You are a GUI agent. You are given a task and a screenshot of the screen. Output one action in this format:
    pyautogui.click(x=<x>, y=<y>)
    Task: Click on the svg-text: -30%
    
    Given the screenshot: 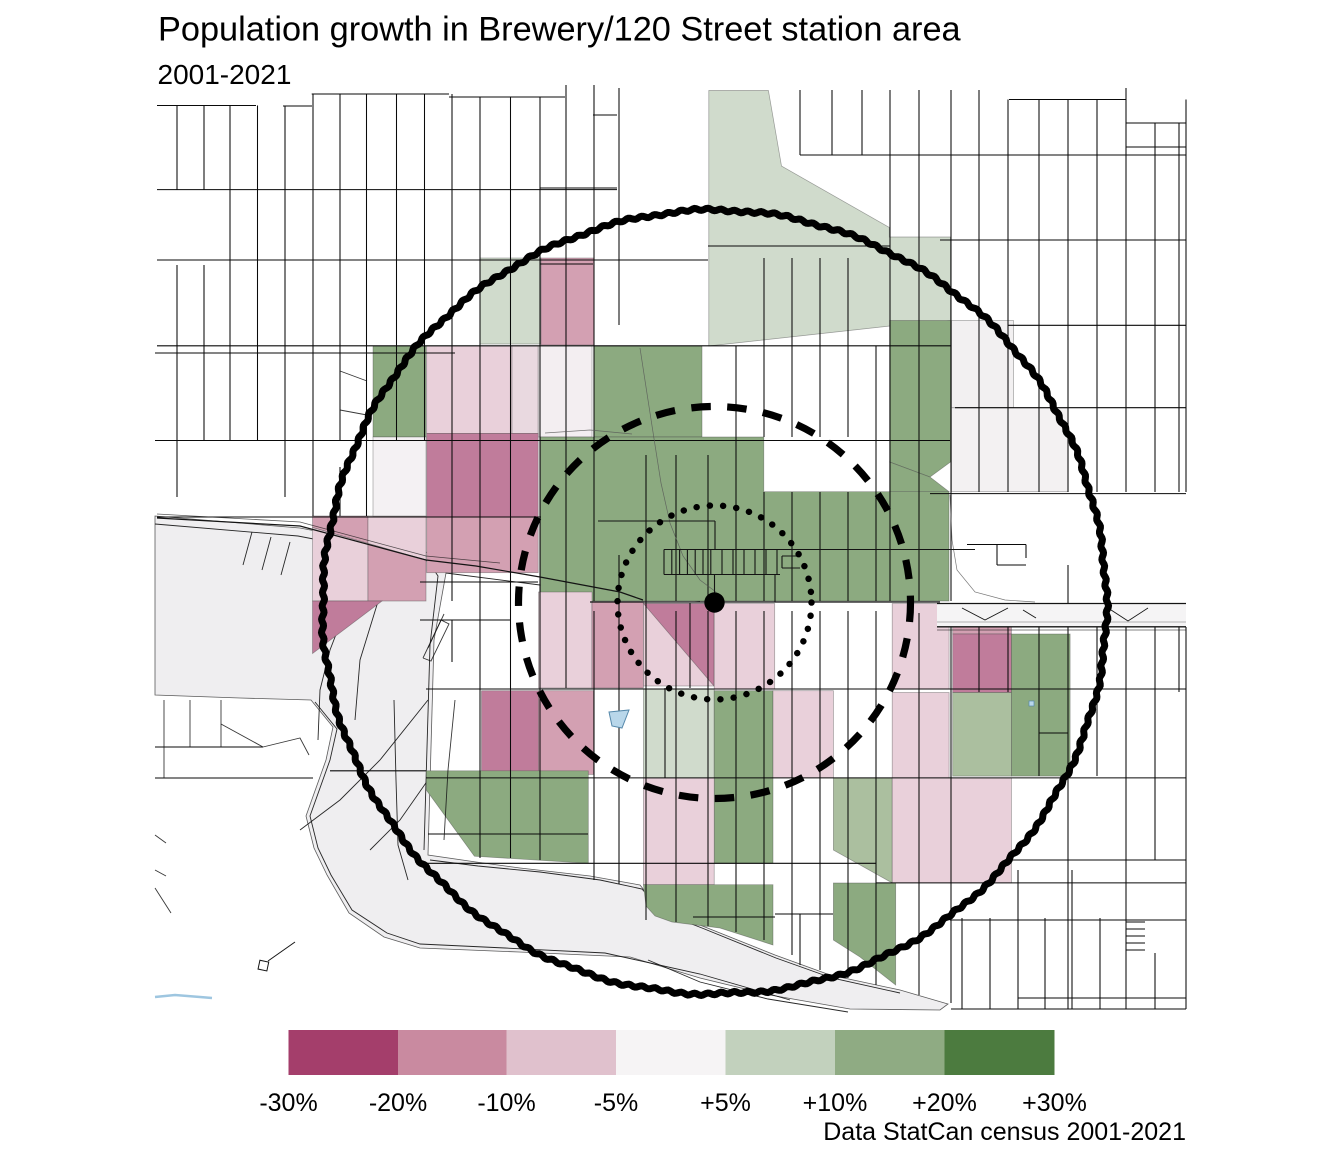 What is the action you would take?
    pyautogui.click(x=288, y=1103)
    